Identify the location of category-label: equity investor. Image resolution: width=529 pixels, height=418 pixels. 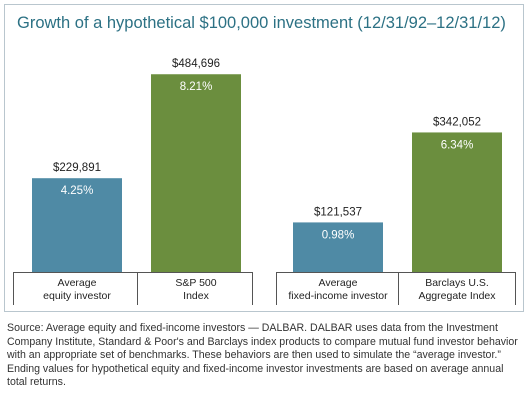
(77, 296).